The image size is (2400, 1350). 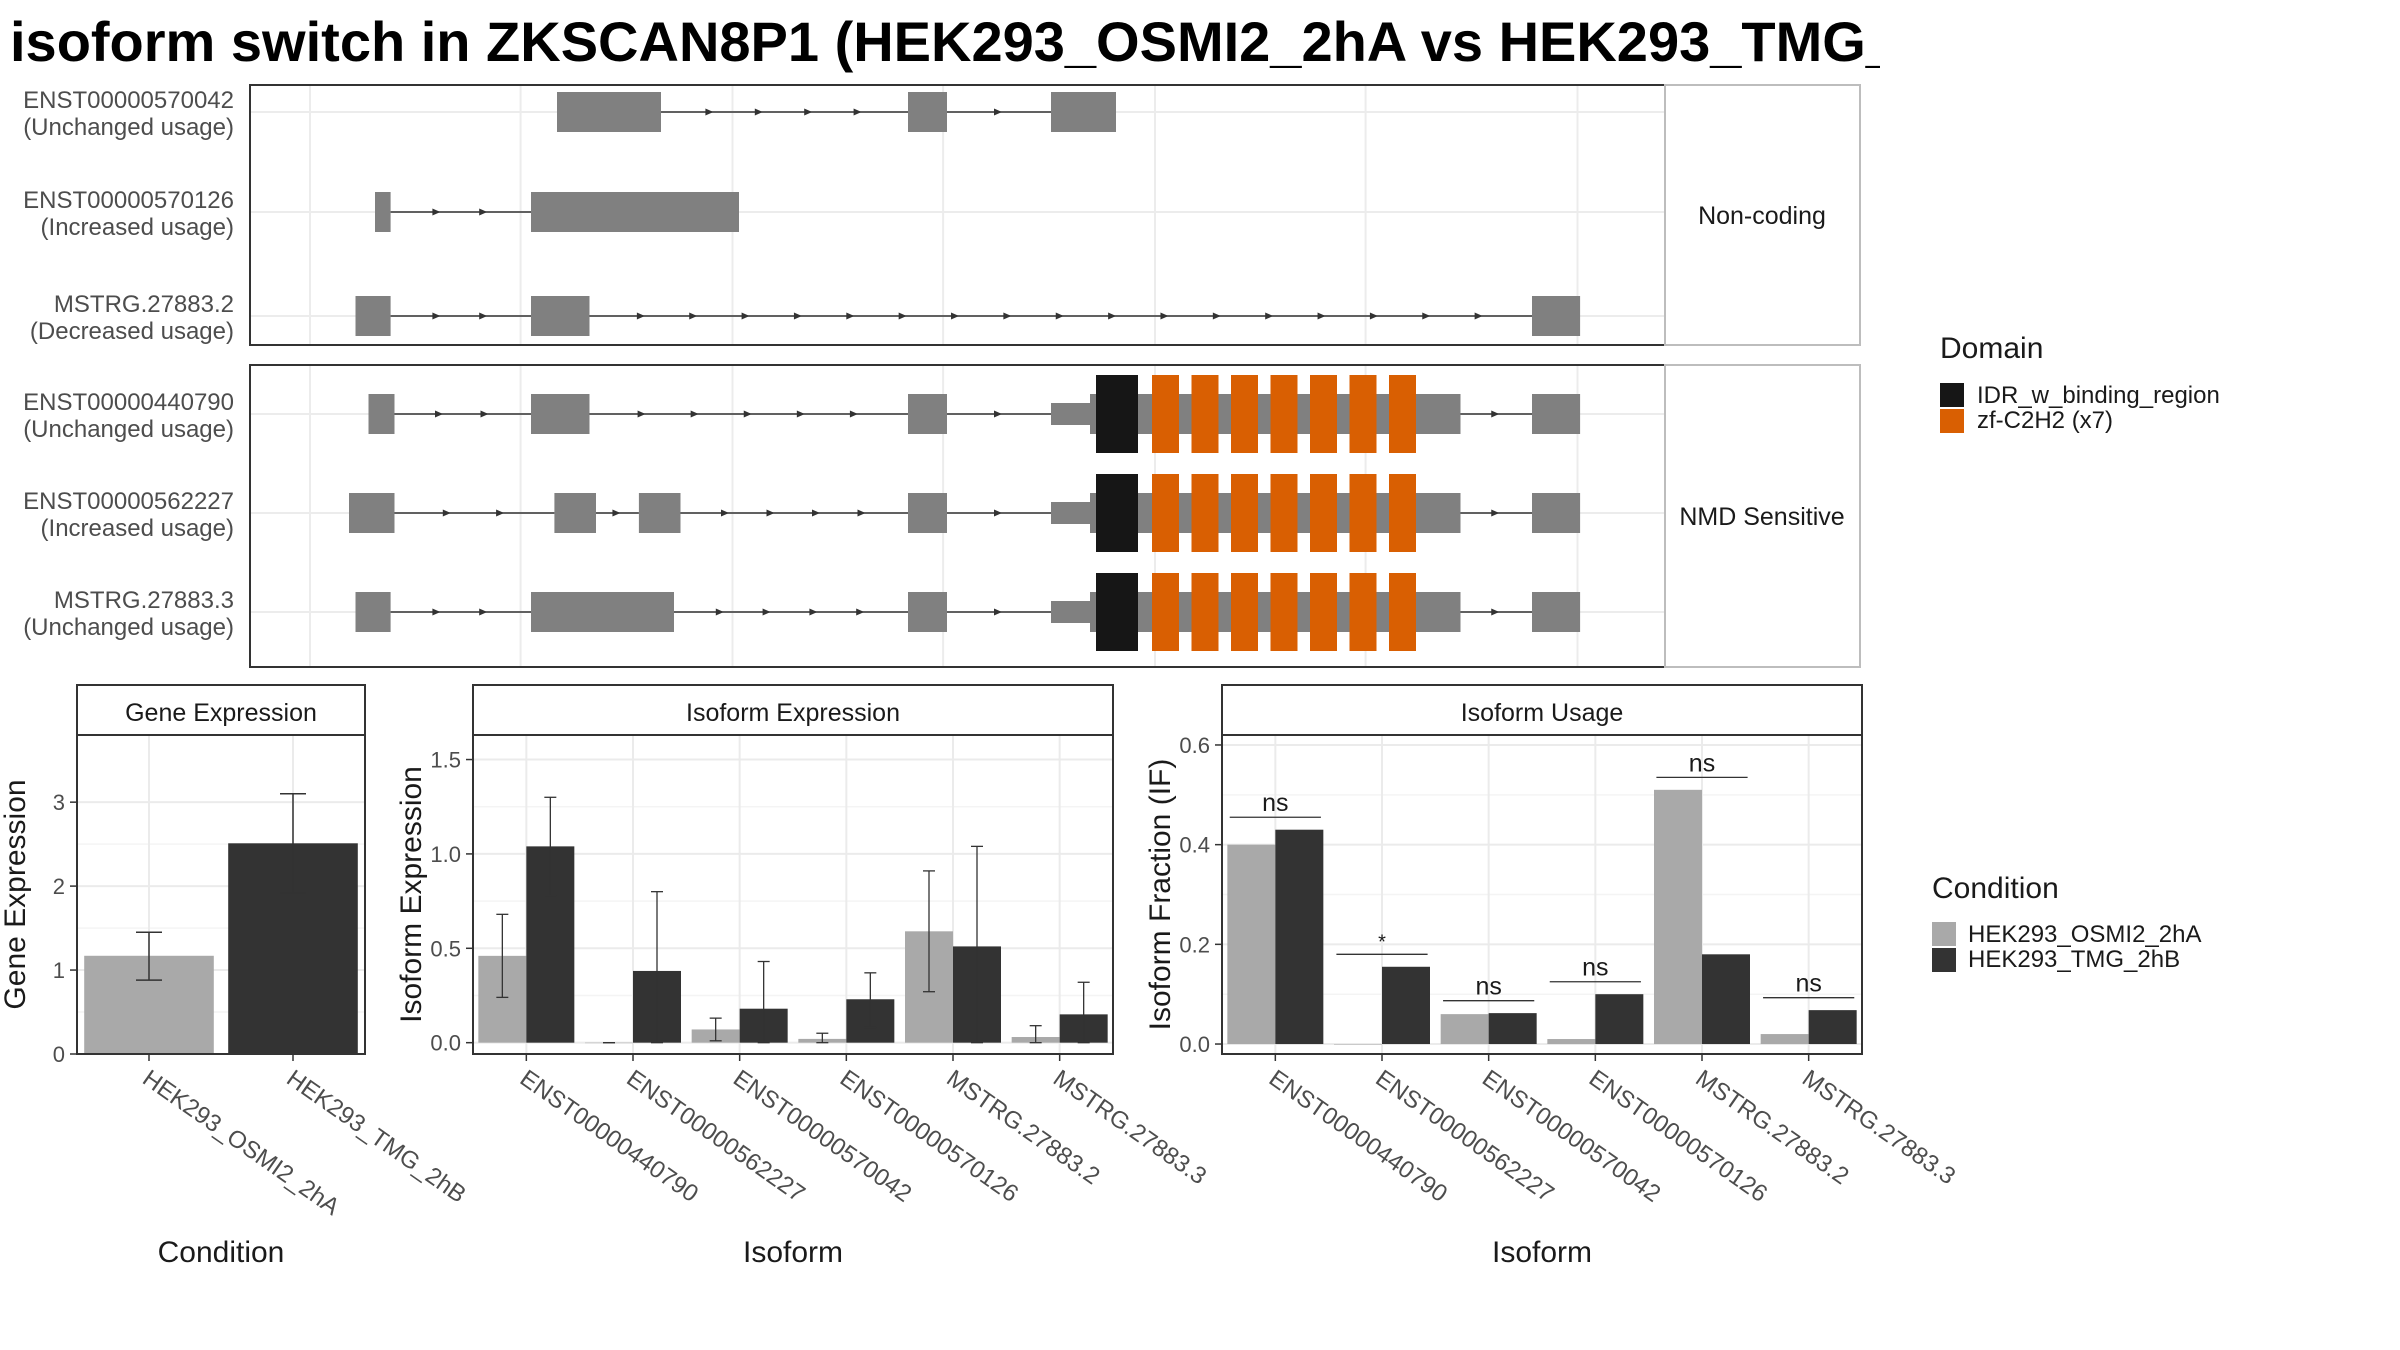 What do you see at coordinates (1117, 612) in the screenshot?
I see `domain-IDR-block` at bounding box center [1117, 612].